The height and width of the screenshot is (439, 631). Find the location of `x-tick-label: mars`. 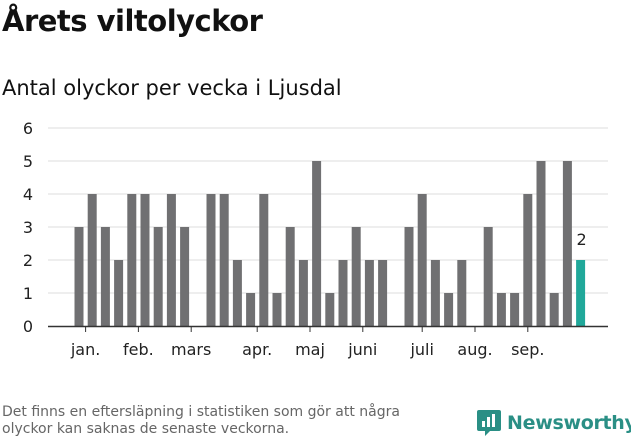

x-tick-label: mars is located at coordinates (191, 349).